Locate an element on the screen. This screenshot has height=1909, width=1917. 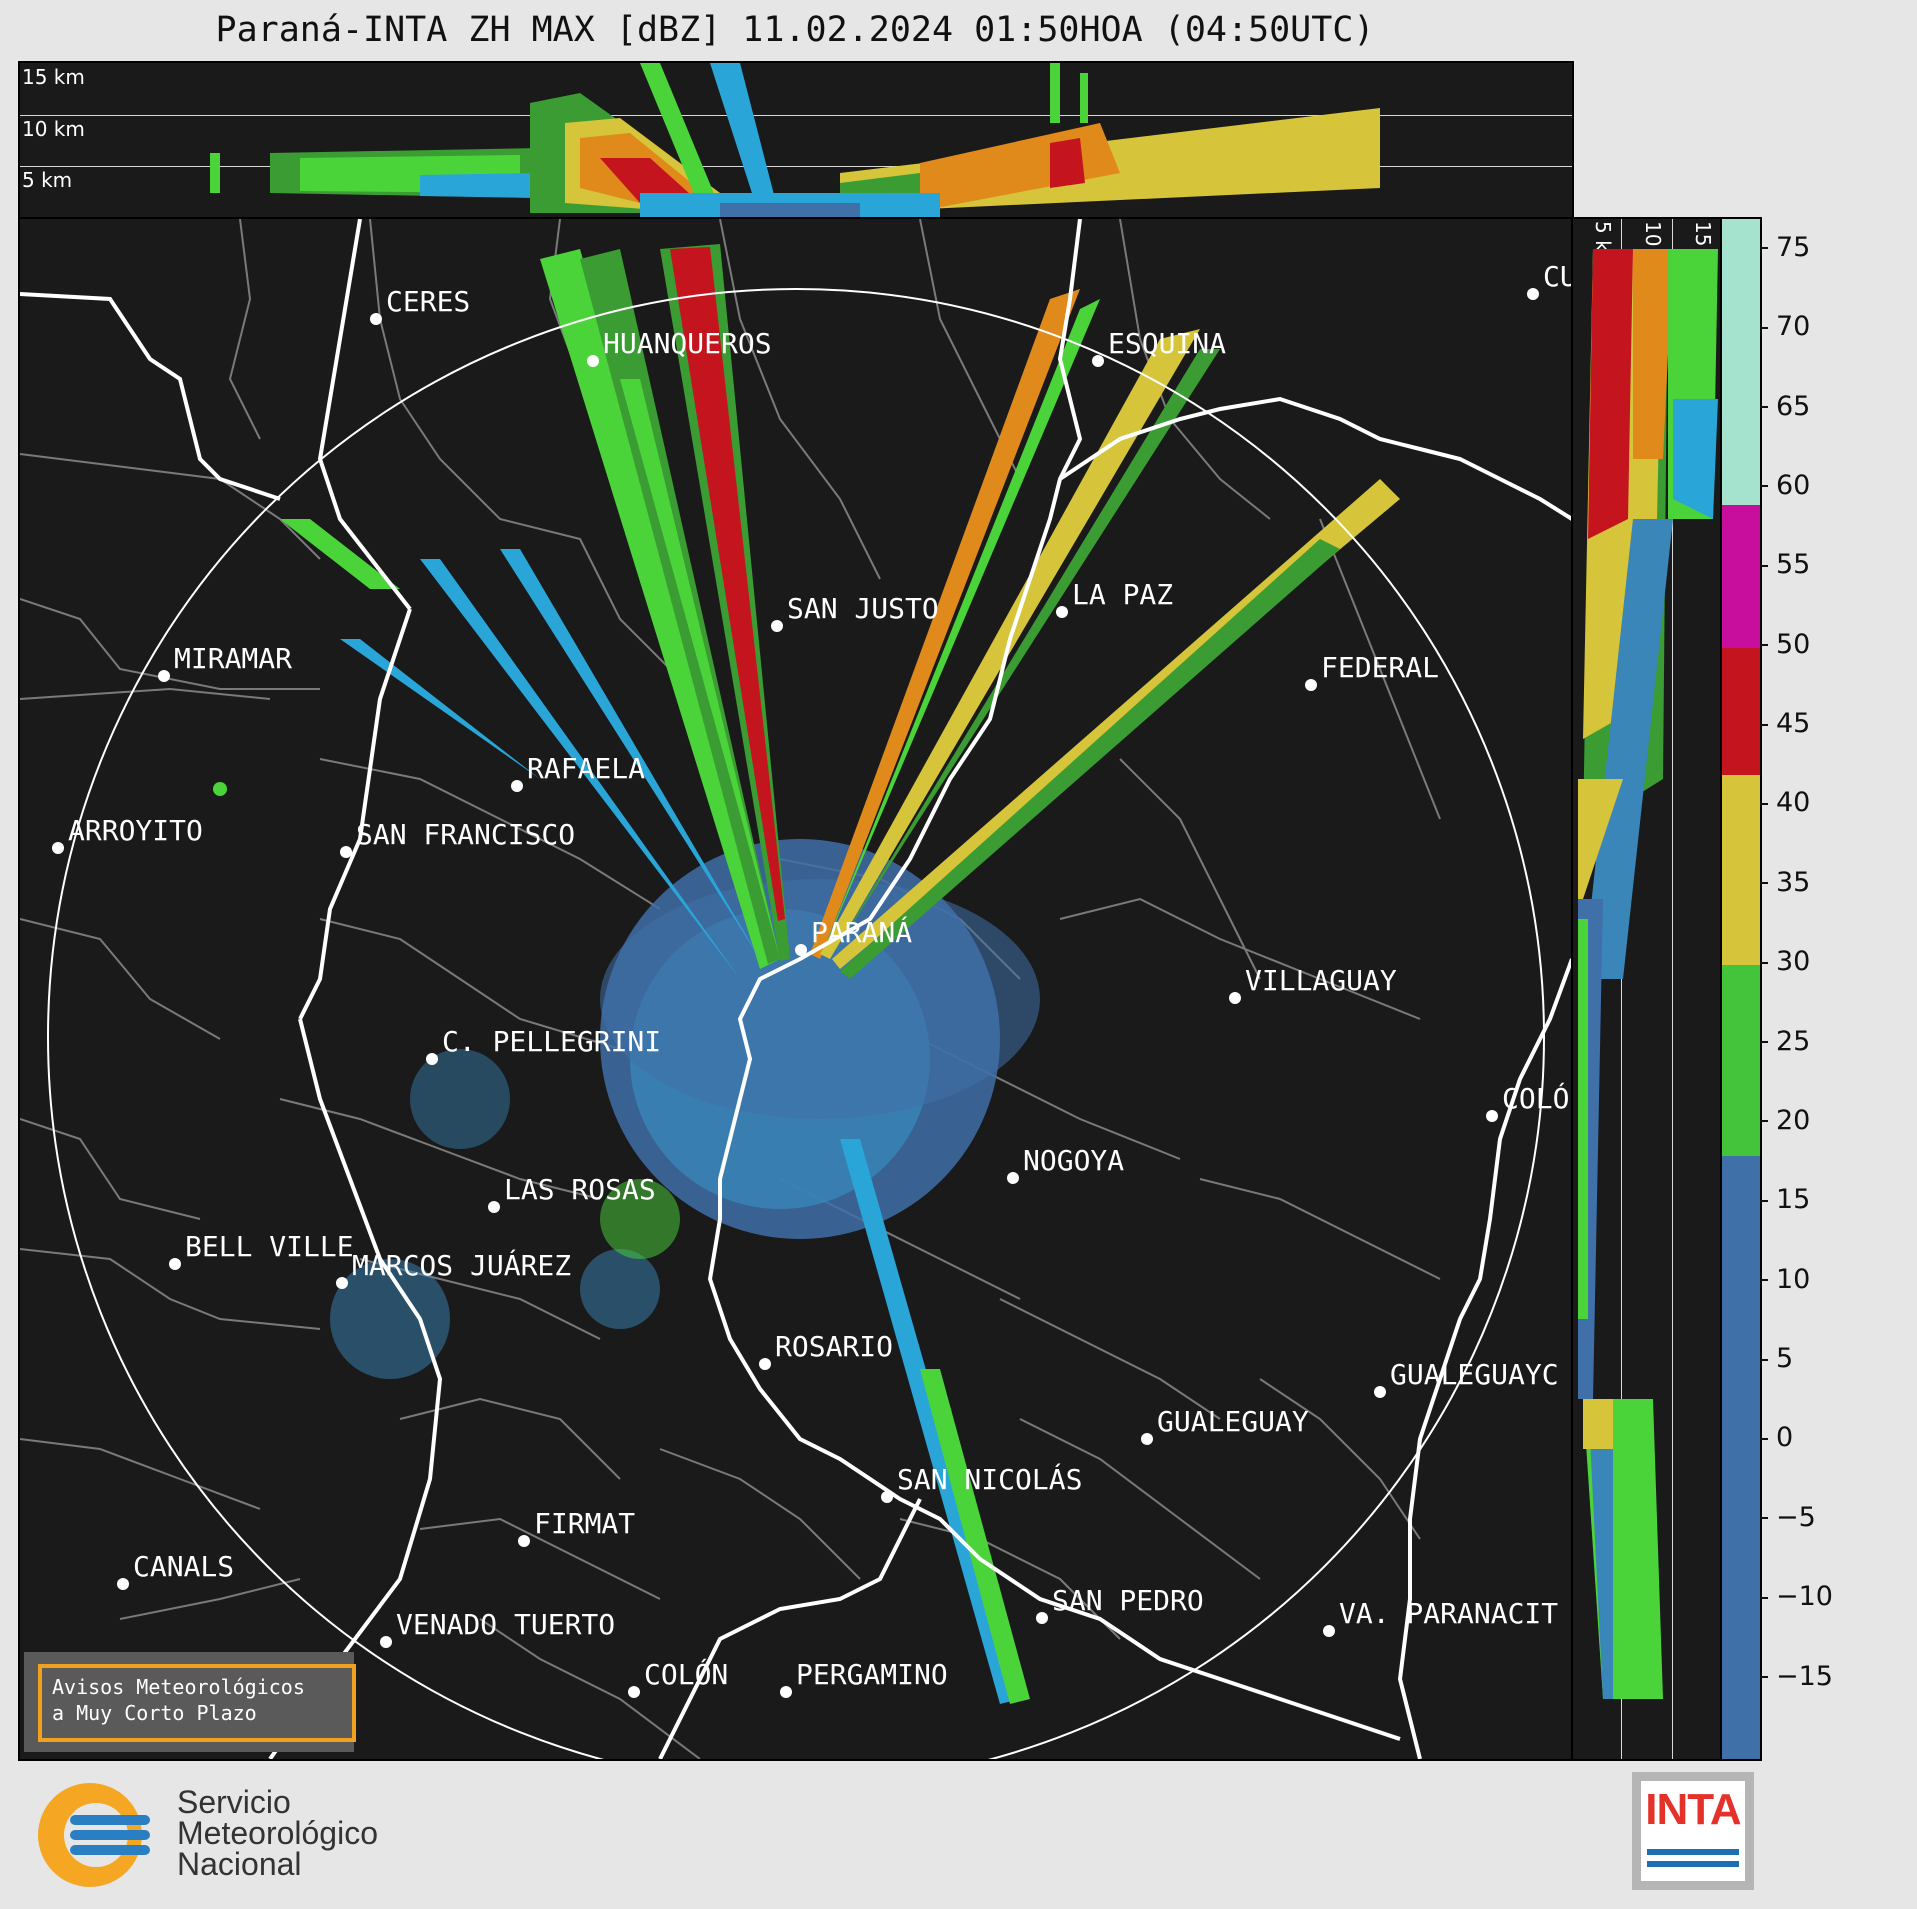
city-arroyito: ARROYITO is located at coordinates (127, 834).